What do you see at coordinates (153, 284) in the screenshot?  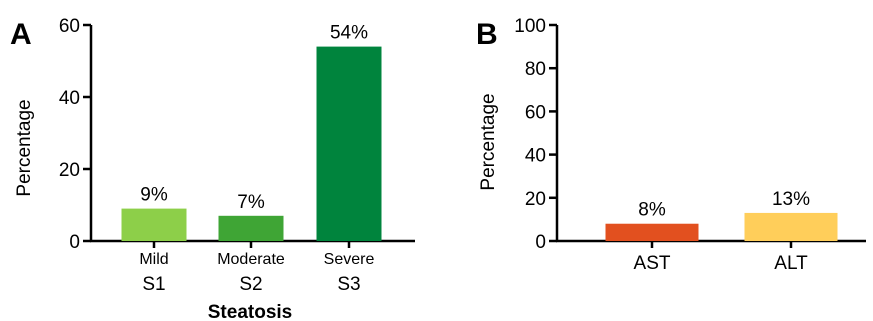 I see `category-label: S1` at bounding box center [153, 284].